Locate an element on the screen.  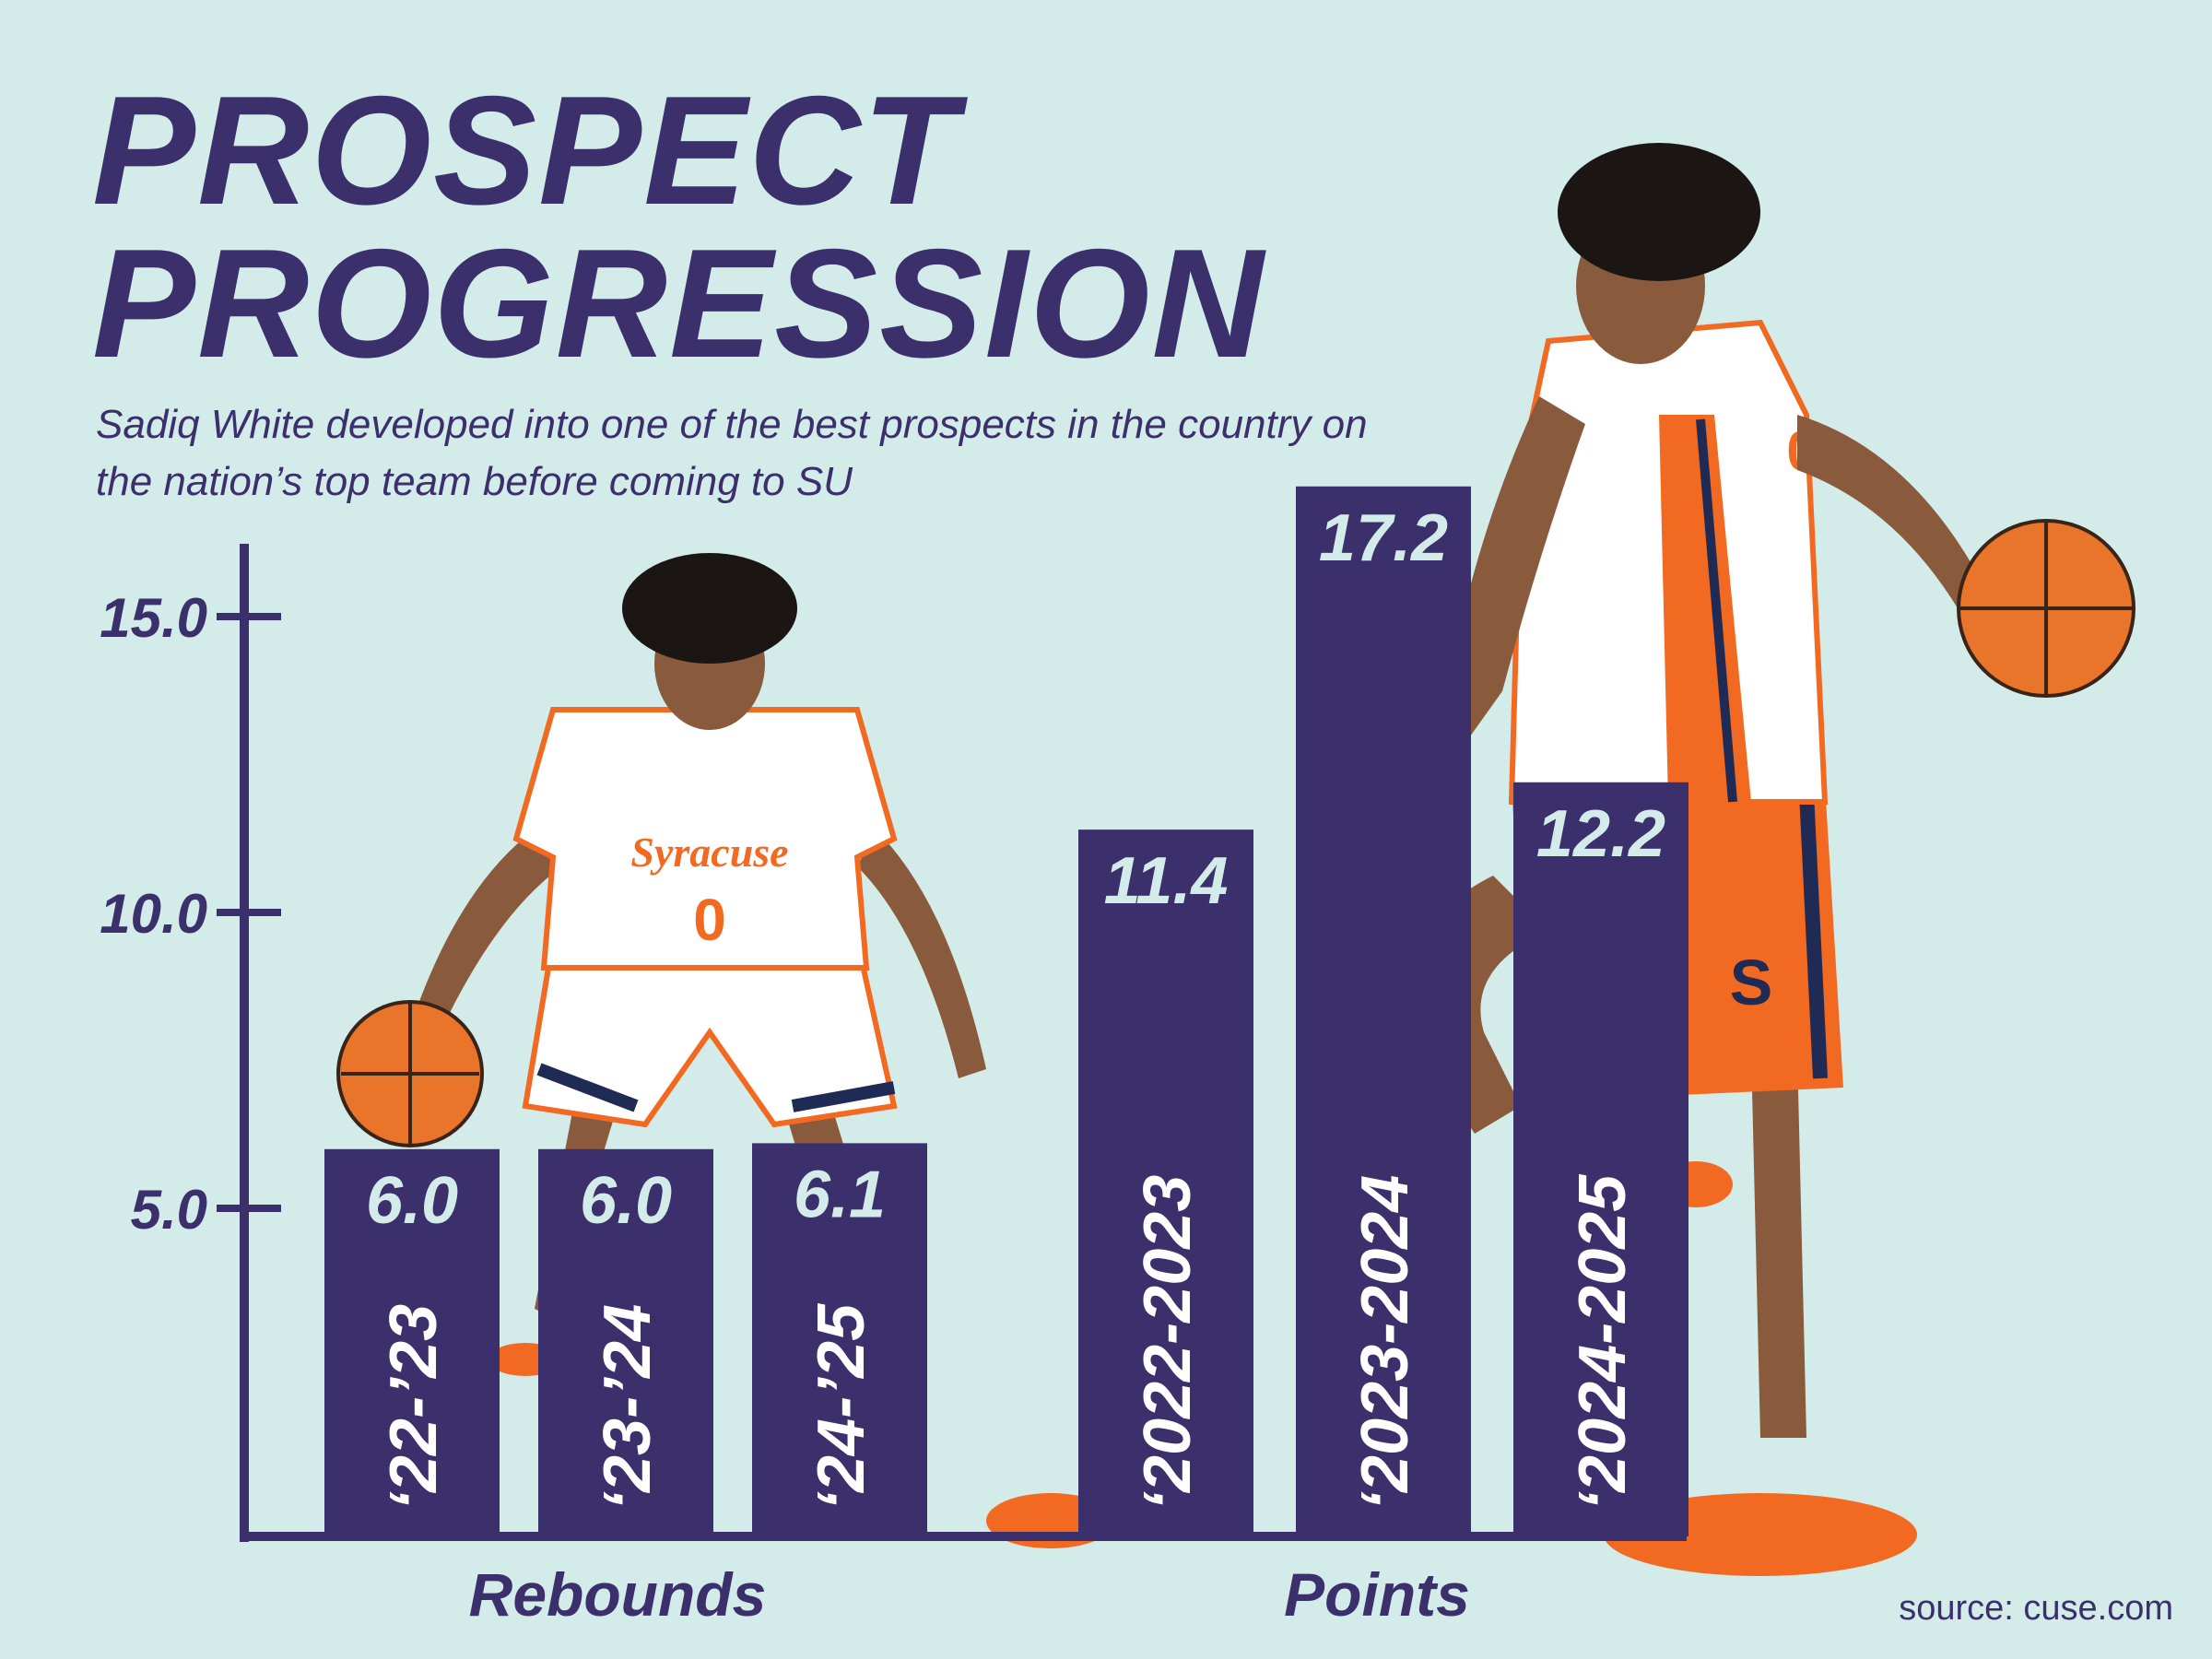
y-tick-label: 15.0 is located at coordinates (153, 618).